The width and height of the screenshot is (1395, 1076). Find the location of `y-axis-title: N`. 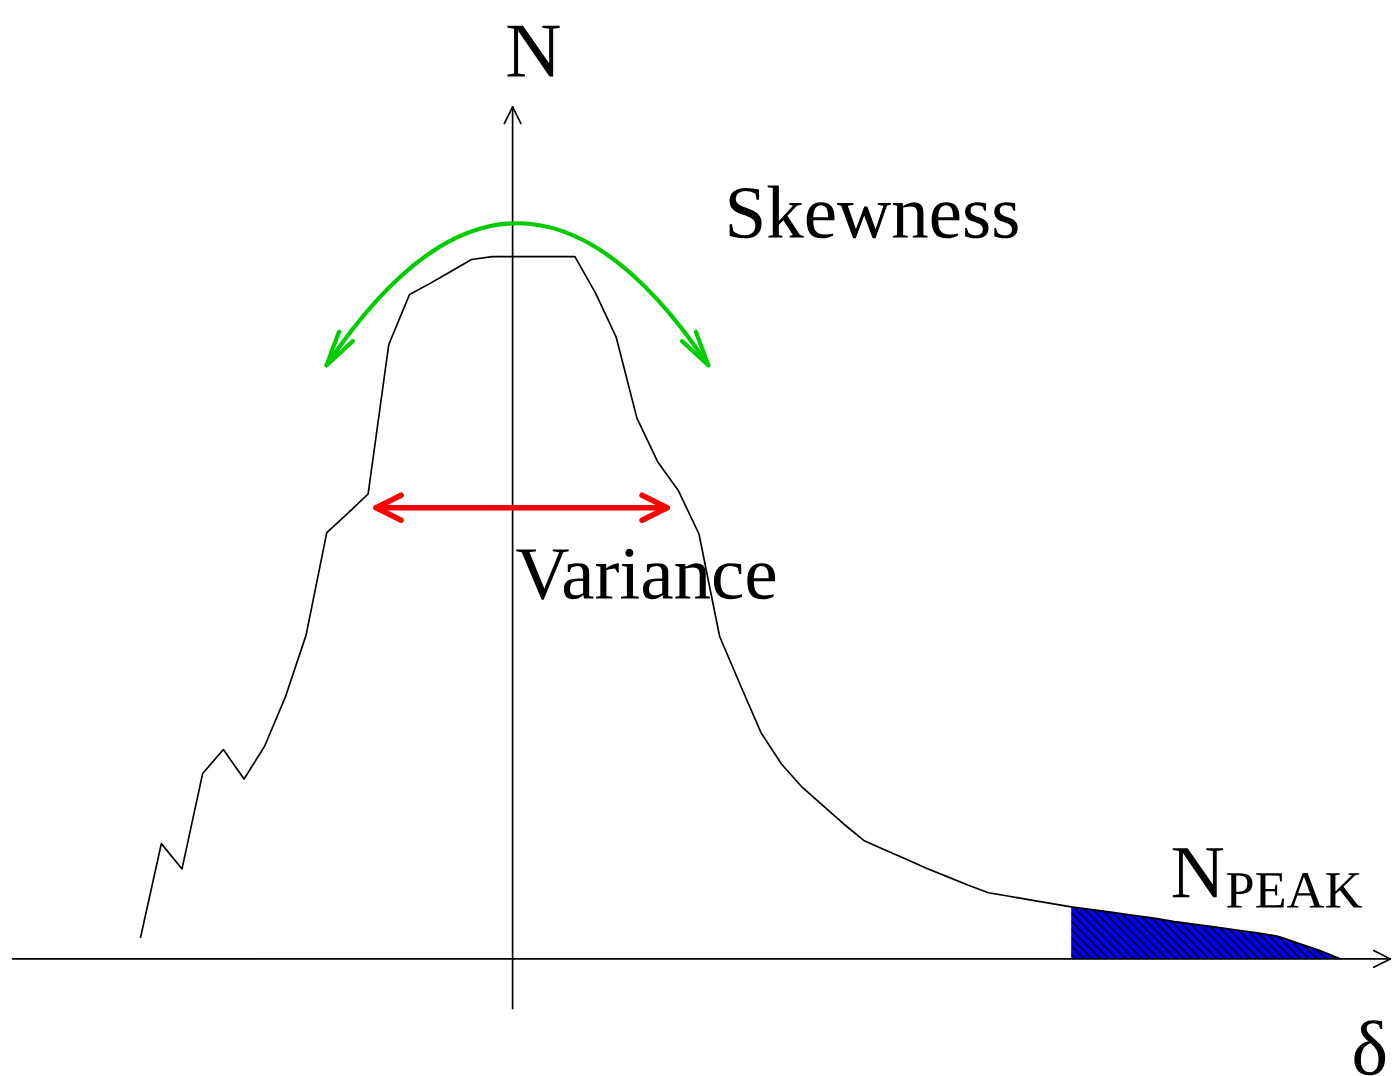

y-axis-title: N is located at coordinates (533, 51).